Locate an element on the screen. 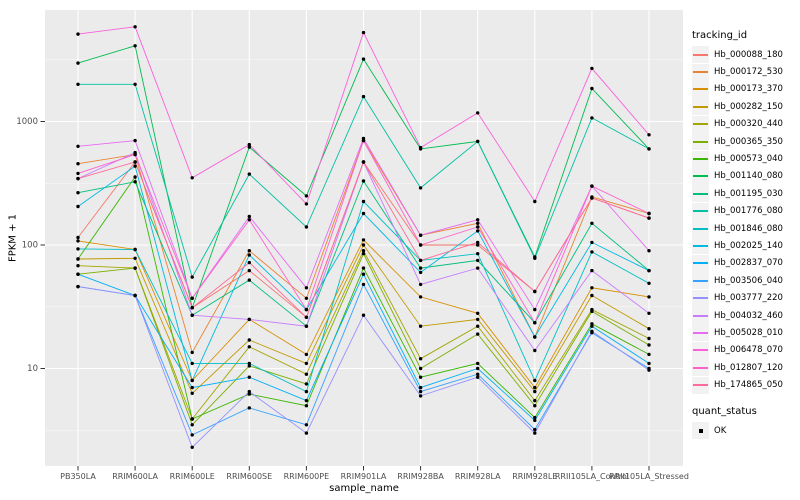  legend-entry-label: Hb_004032_460 is located at coordinates (748, 315).